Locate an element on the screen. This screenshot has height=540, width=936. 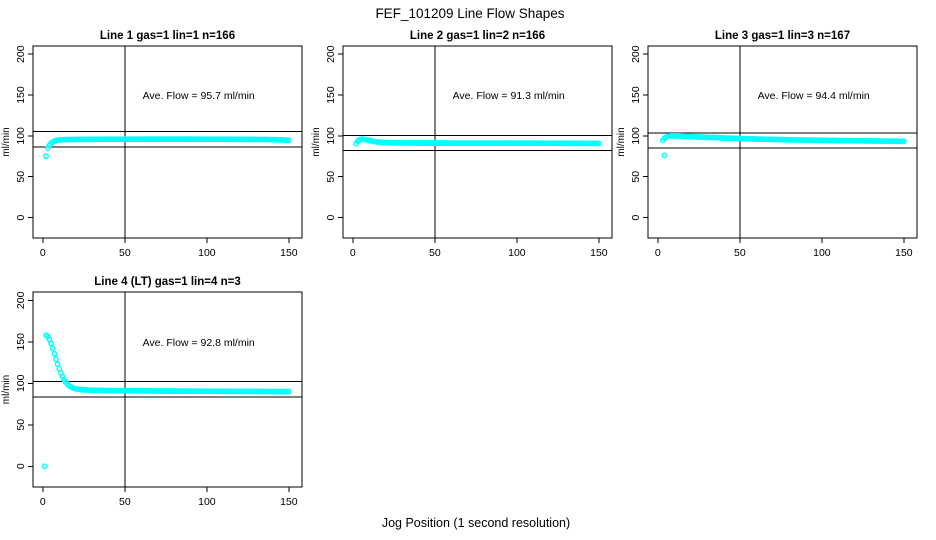
x-axis-label: Jog Position (1 second resolution) is located at coordinates (476, 523).